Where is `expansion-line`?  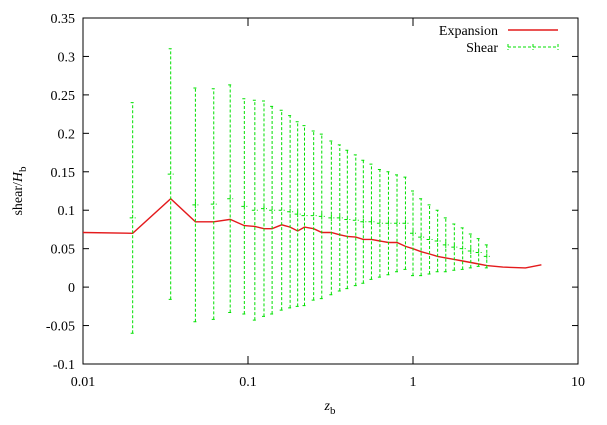 expansion-line is located at coordinates (312, 233).